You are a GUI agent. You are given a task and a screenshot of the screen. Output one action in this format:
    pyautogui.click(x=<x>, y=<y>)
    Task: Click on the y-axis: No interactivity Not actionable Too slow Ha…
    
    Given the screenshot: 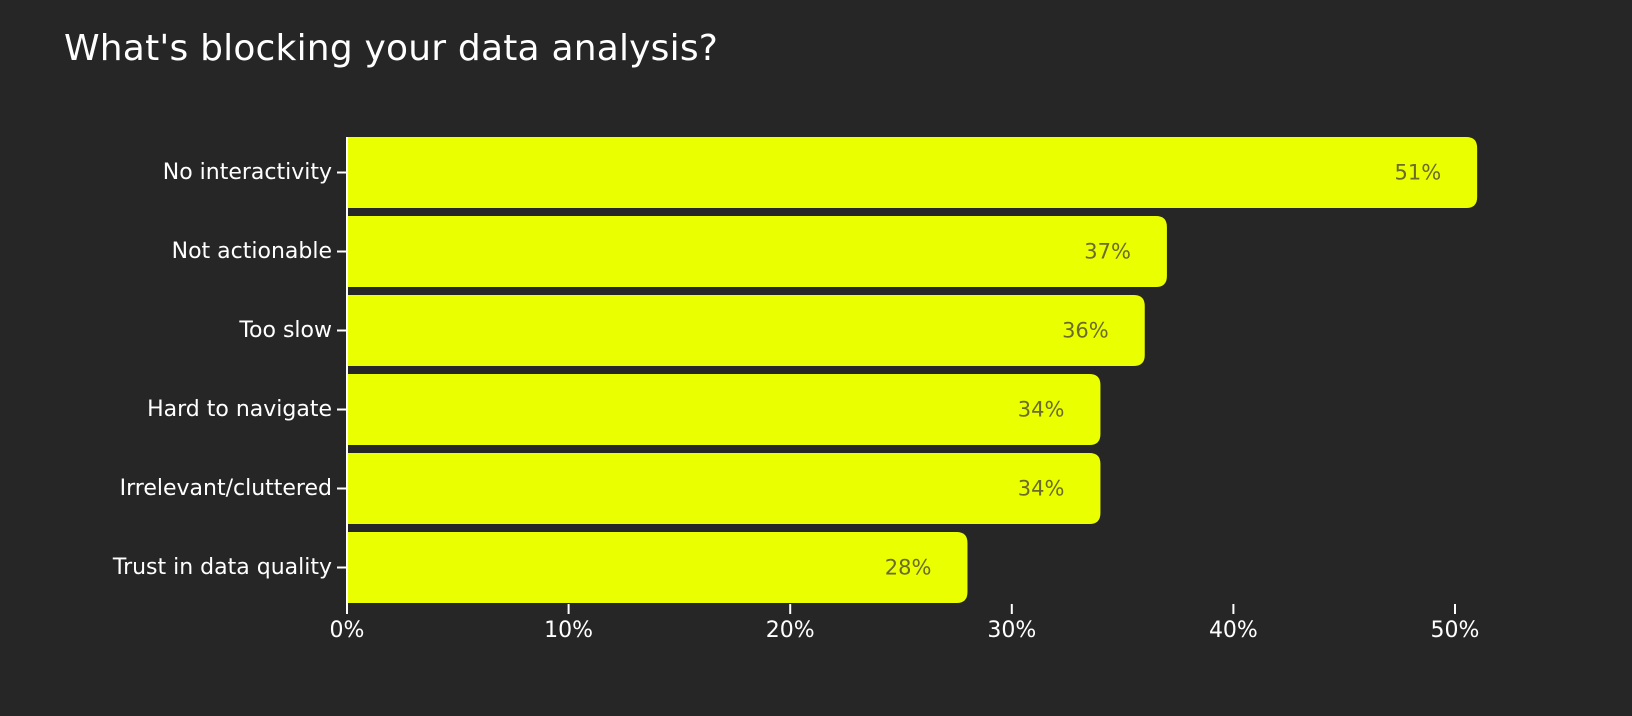 What is the action you would take?
    pyautogui.click(x=230, y=370)
    